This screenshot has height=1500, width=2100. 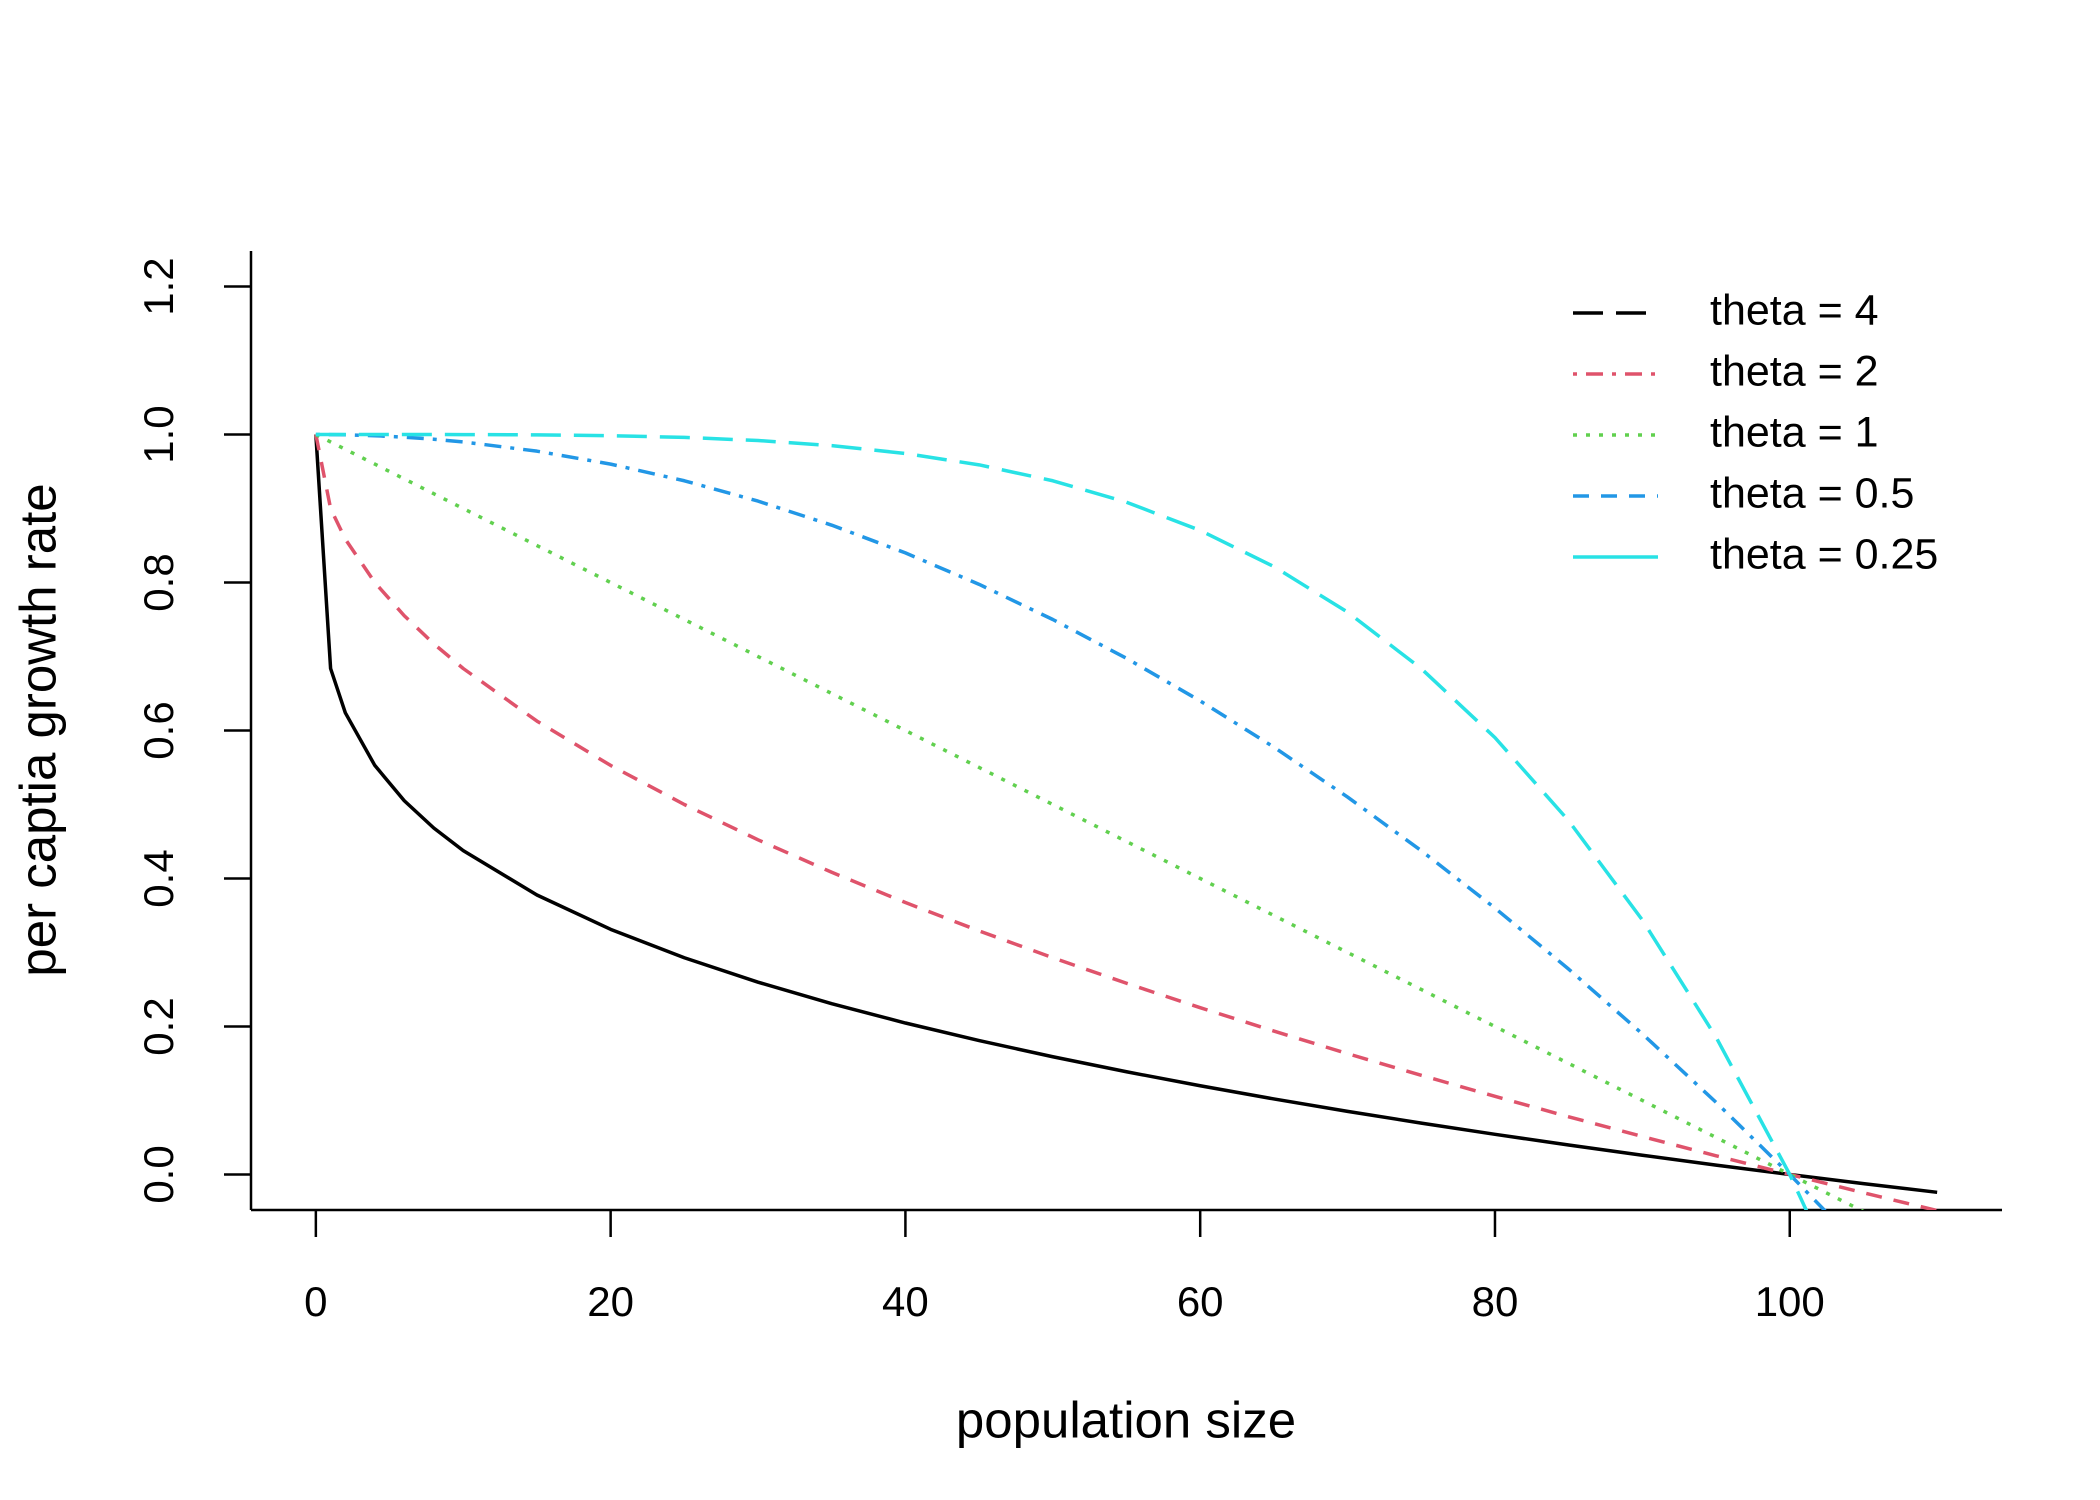 I want to click on legend-label: theta = 1, so click(x=1794, y=432).